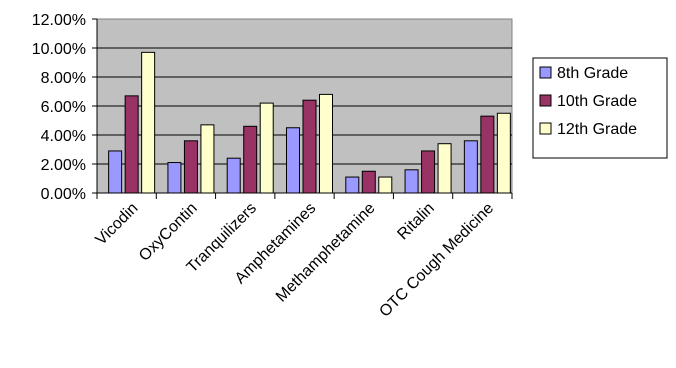  I want to click on x-tick-label: Methamphetamine, so click(326, 253).